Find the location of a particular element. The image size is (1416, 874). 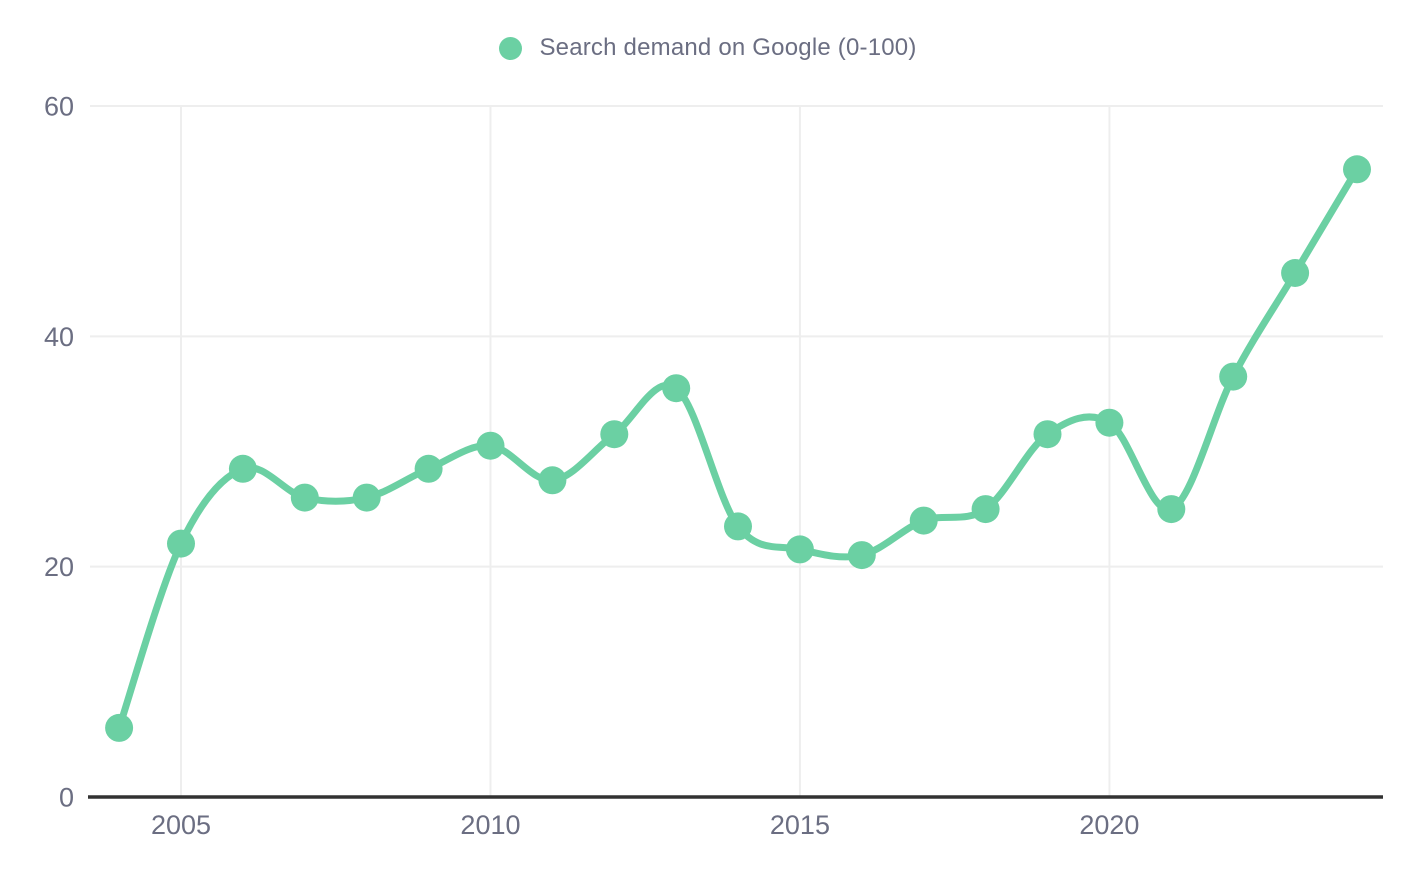

data-point-2024 is located at coordinates (1357, 169).